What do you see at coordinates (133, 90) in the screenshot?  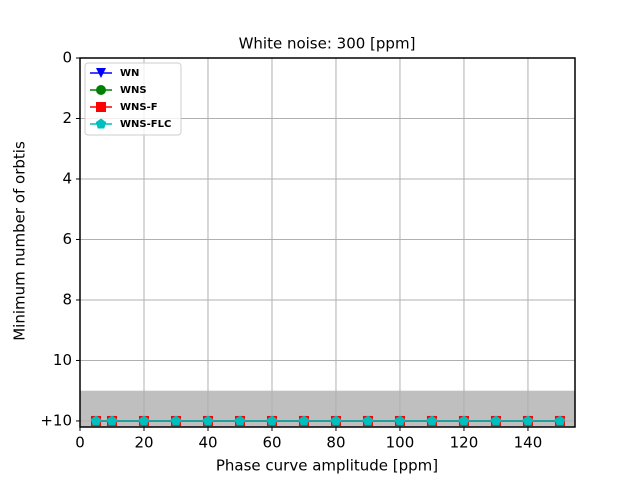 I see `legend-label: WNS` at bounding box center [133, 90].